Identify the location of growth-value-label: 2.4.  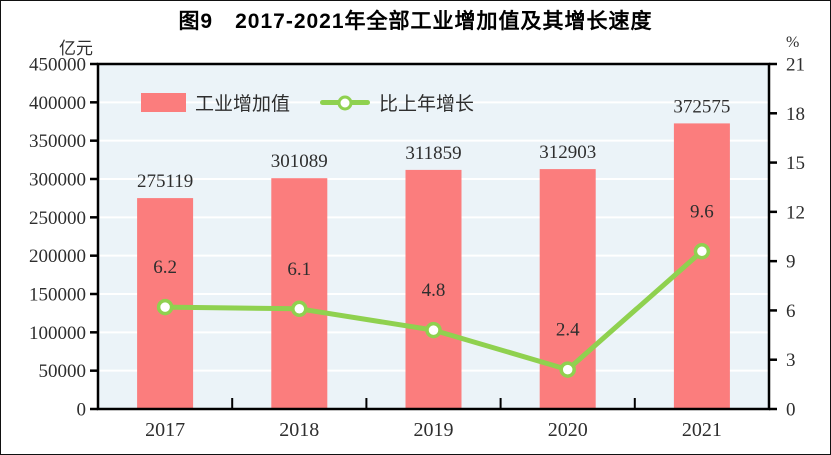
(568, 330).